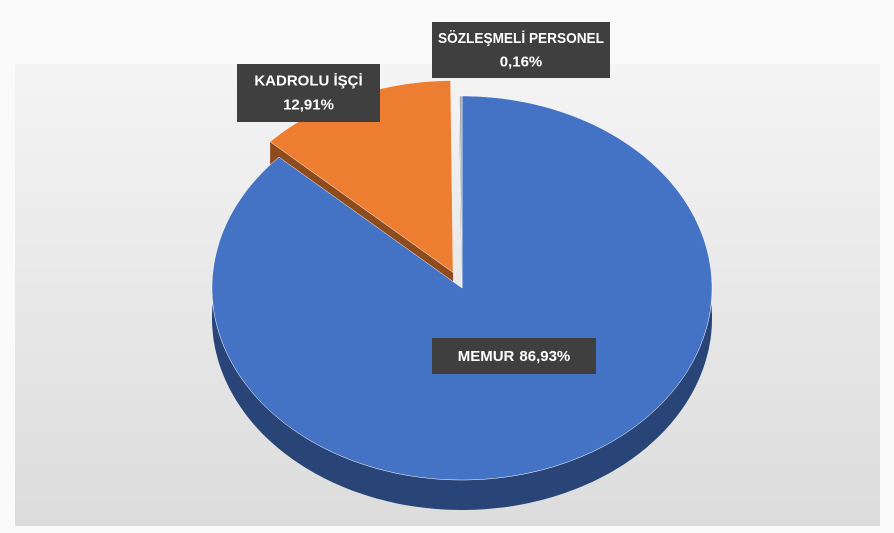 This screenshot has width=894, height=533. Describe the element at coordinates (308, 105) in the screenshot. I see `value-label: 12,91%` at that location.